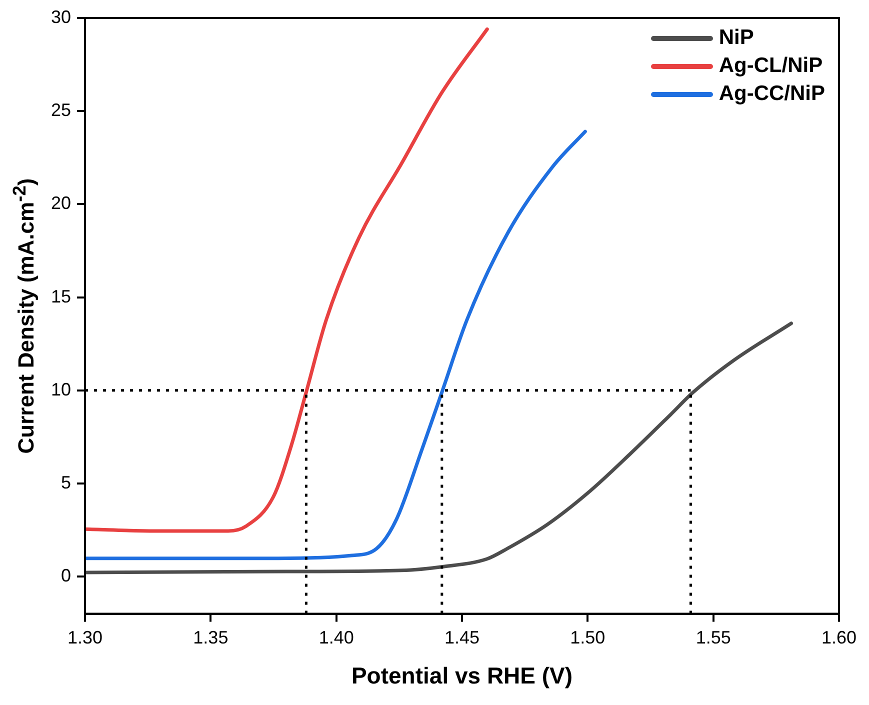 Image resolution: width=869 pixels, height=705 pixels. Describe the element at coordinates (336, 638) in the screenshot. I see `x-tick-label: 1.40` at that location.